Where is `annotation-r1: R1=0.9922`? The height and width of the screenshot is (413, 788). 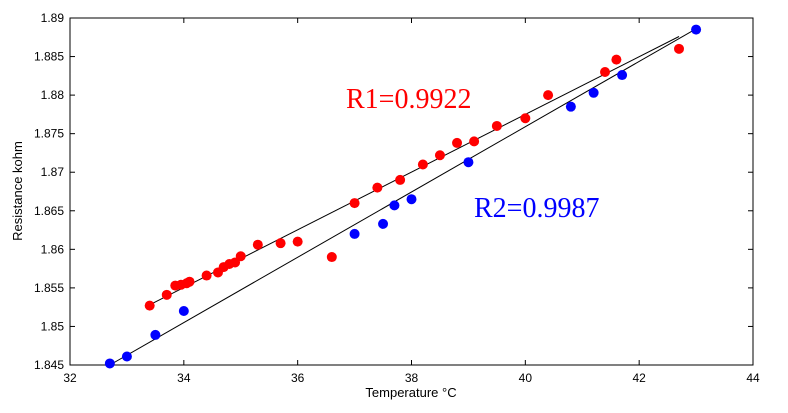 annotation-r1: R1=0.9922 is located at coordinates (408, 99).